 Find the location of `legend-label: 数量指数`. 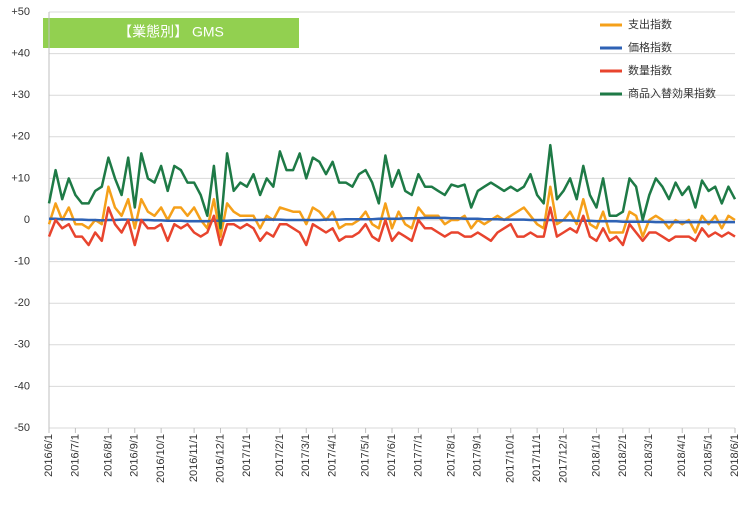

legend-label: 数量指数 is located at coordinates (650, 70).